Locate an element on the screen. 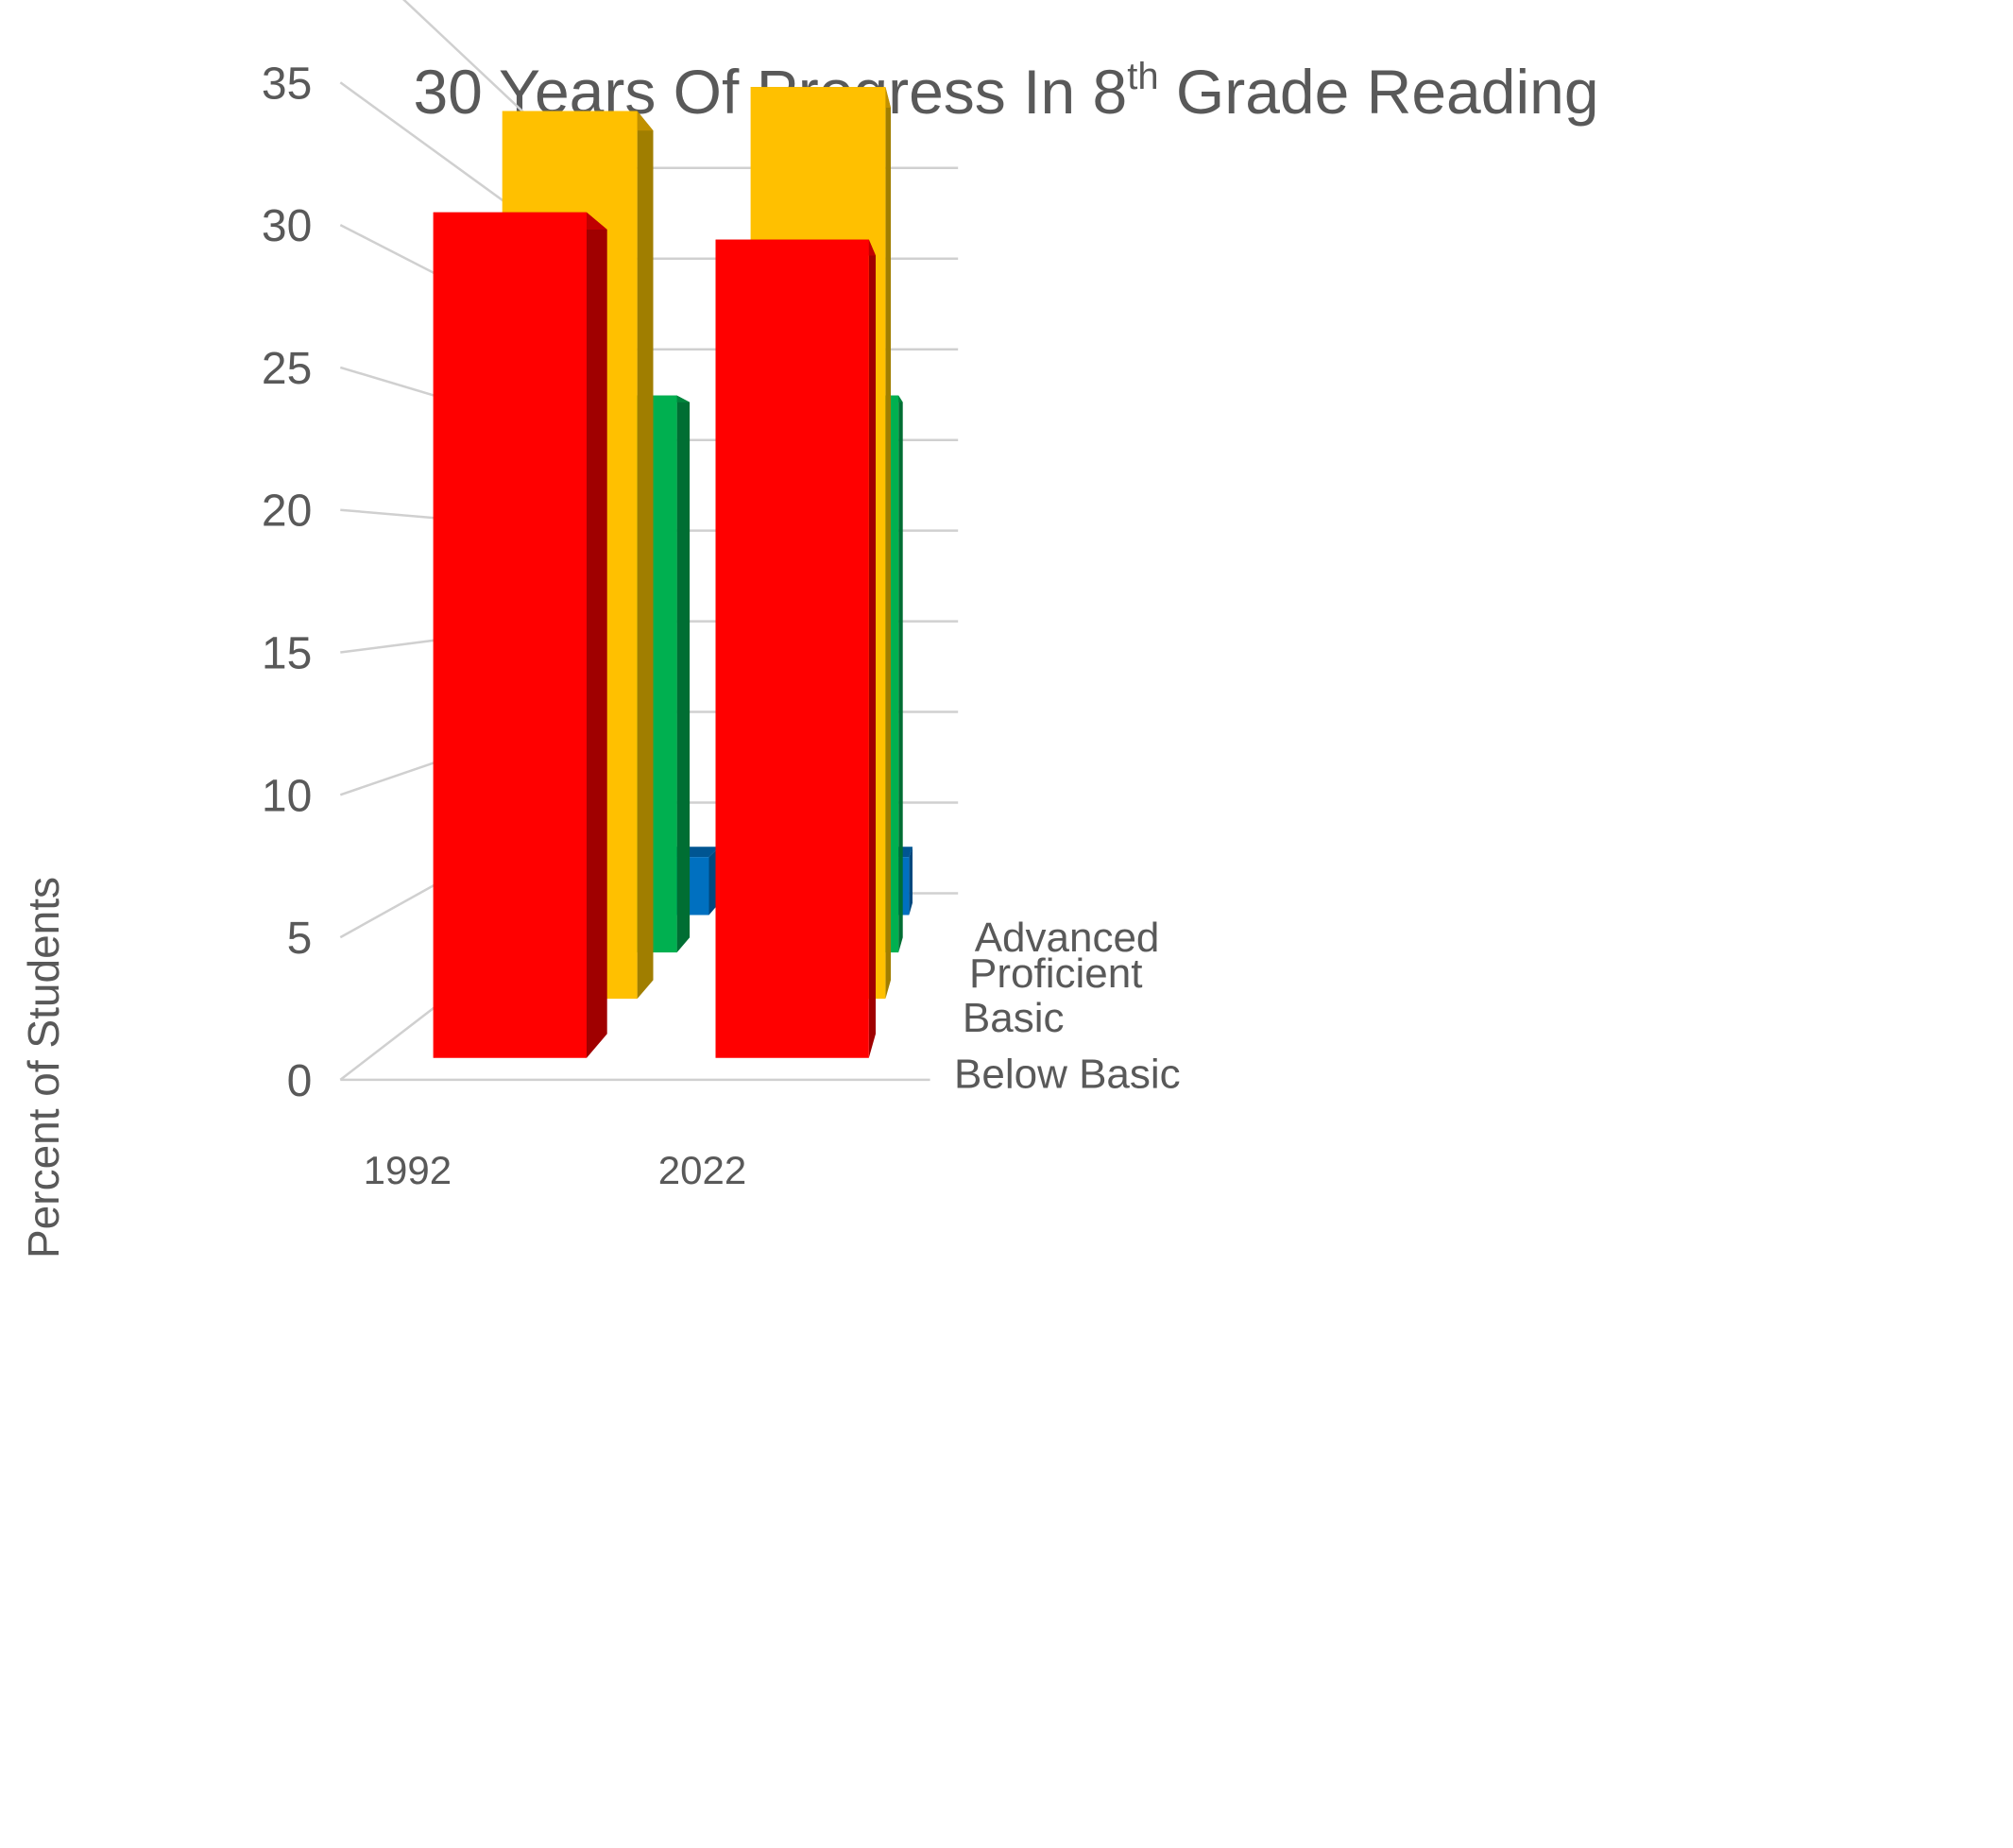 This screenshot has width=2013, height=1848. y-tick-label: 20 is located at coordinates (287, 512).